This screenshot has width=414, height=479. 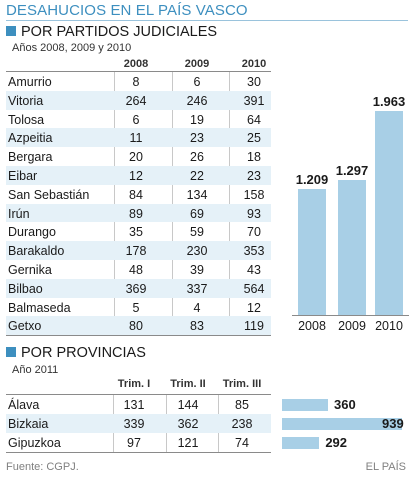 What do you see at coordinates (134, 405) in the screenshot?
I see `row-value: 131` at bounding box center [134, 405].